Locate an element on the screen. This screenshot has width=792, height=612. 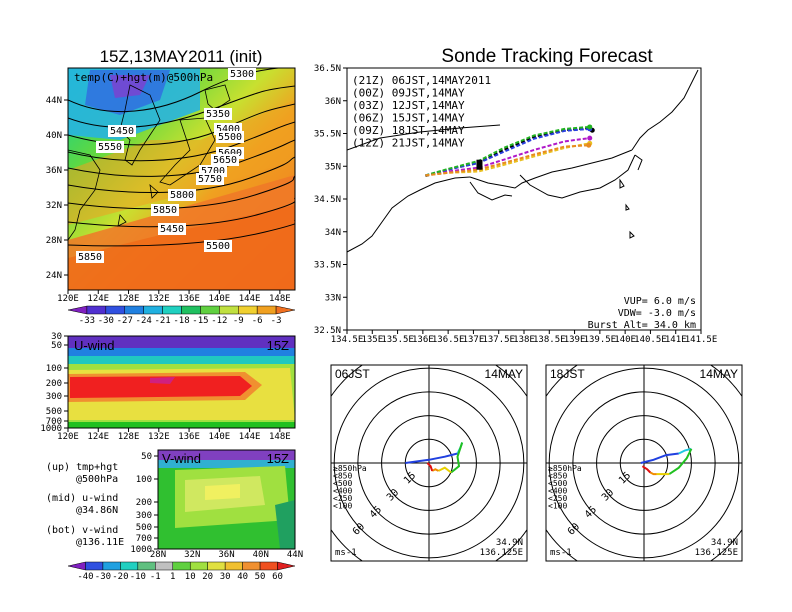
vdw-param: VDW= -3.0 m/s is located at coordinates (657, 313).